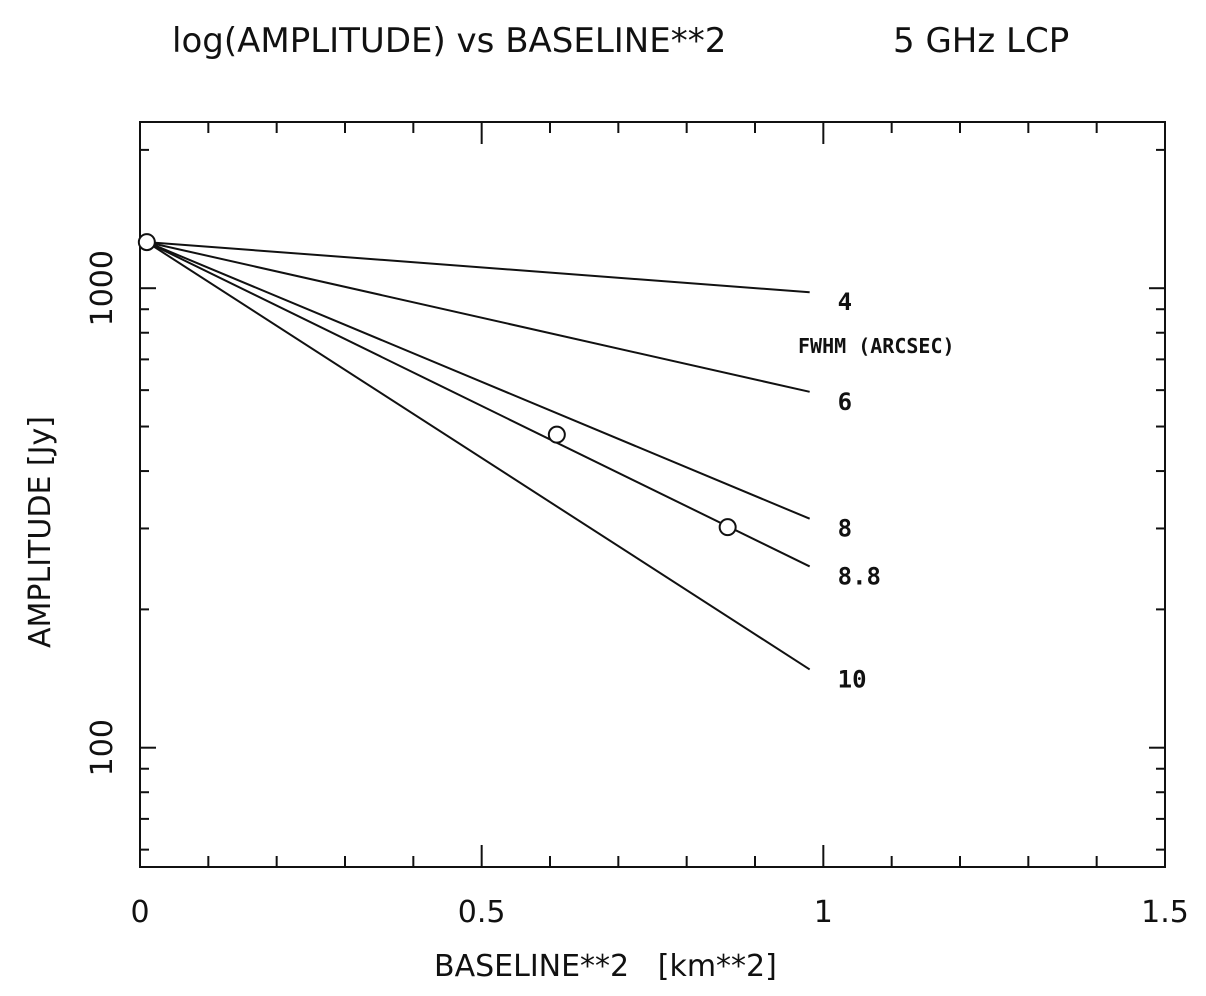  Describe the element at coordinates (859, 576) in the screenshot. I see `series-label-8.8: 8.8` at that location.